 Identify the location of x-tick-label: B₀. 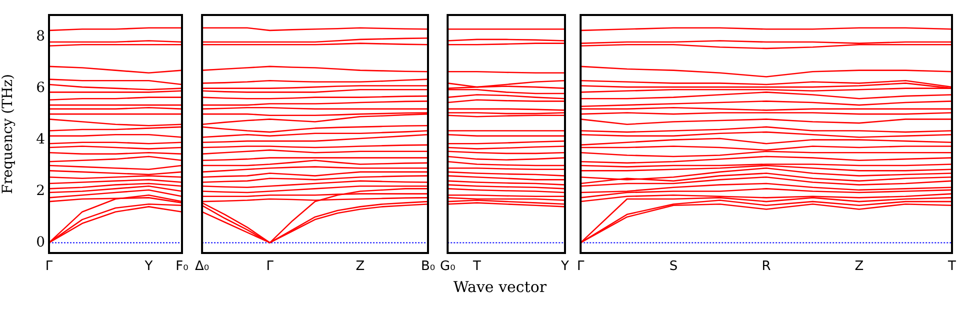
(428, 266).